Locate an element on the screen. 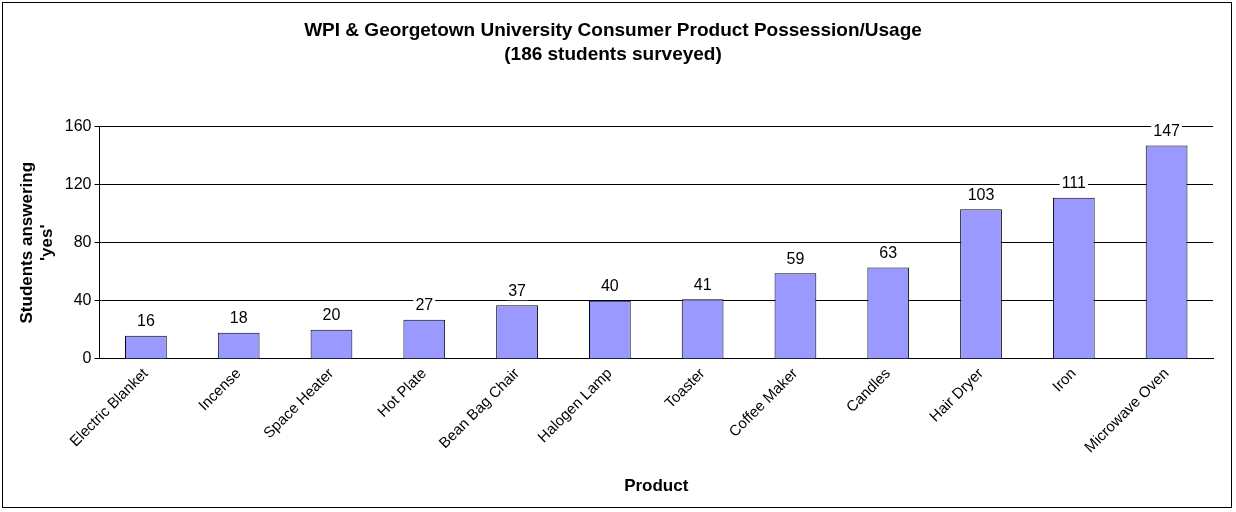 Image resolution: width=1236 pixels, height=512 pixels. data-label: 37 is located at coordinates (517, 290).